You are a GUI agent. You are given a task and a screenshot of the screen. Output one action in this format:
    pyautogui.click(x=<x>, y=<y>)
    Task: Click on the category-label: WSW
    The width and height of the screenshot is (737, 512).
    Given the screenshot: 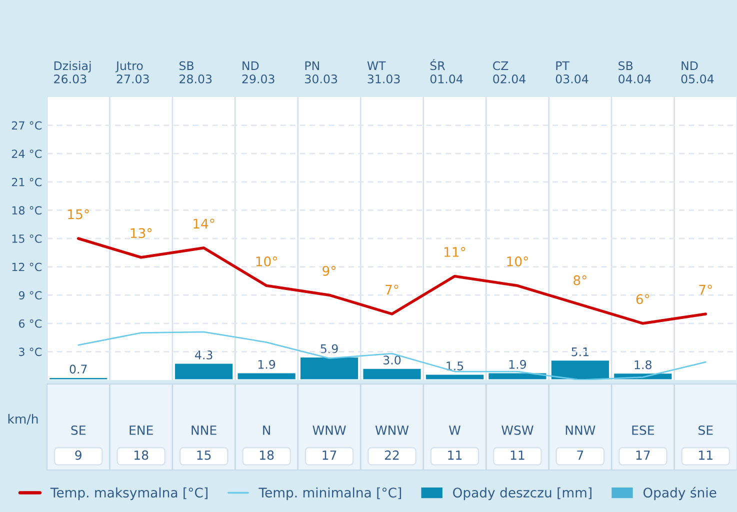 What is the action you would take?
    pyautogui.click(x=518, y=430)
    